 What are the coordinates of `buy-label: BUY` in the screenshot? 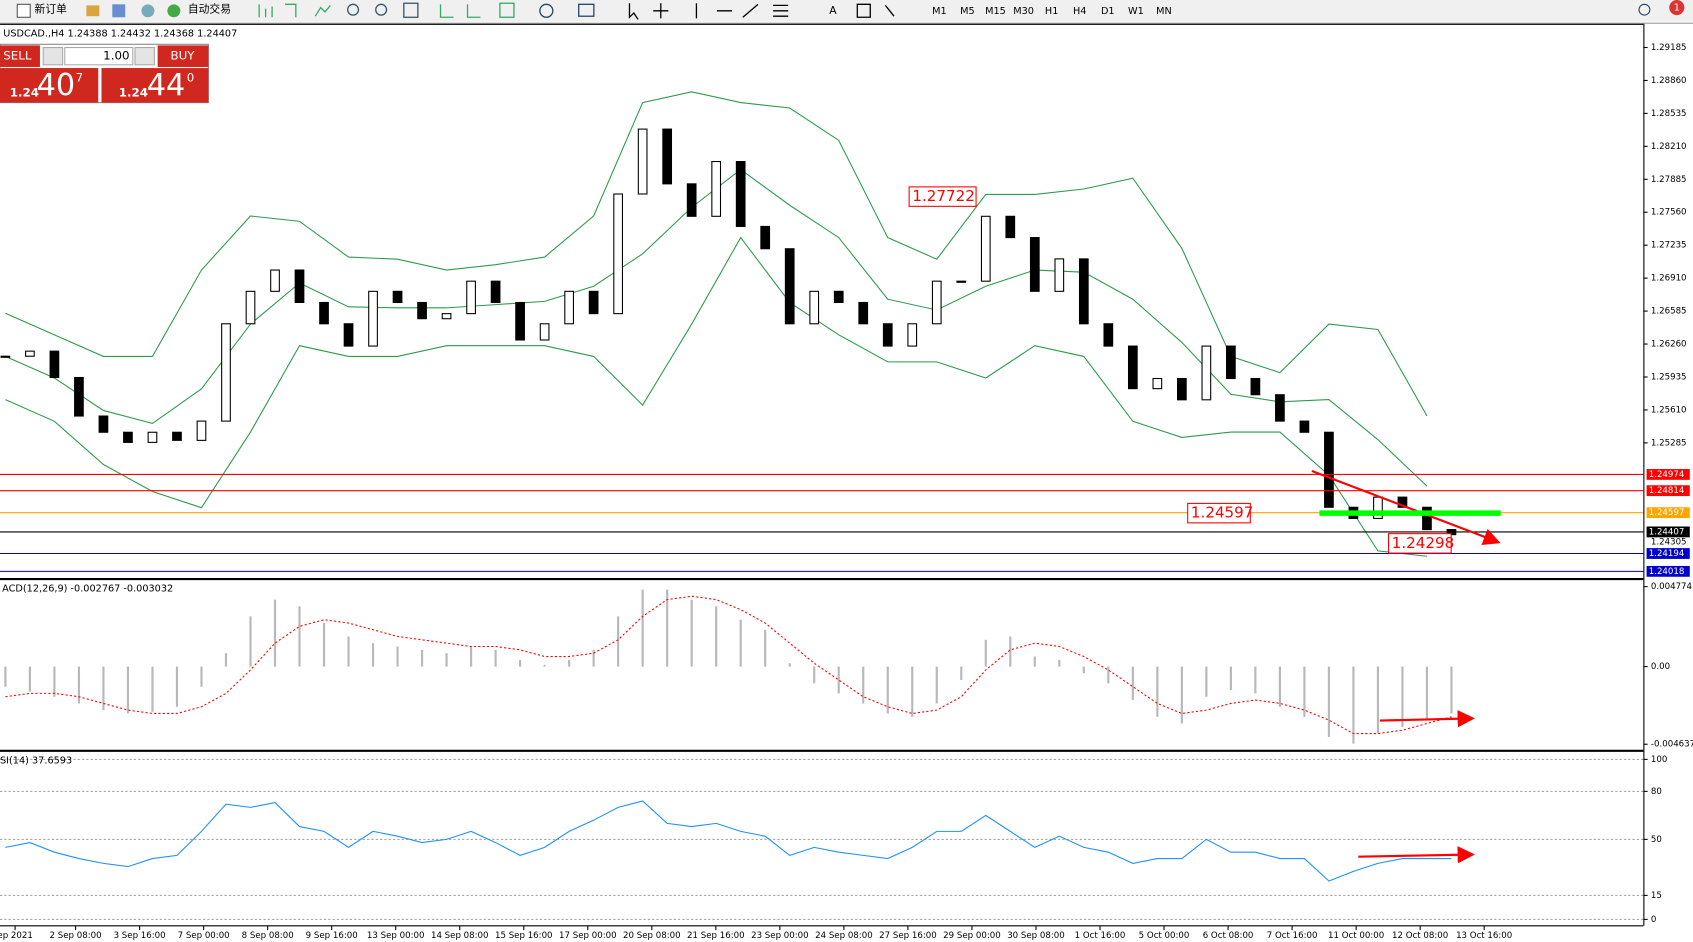 It's located at (182, 56).